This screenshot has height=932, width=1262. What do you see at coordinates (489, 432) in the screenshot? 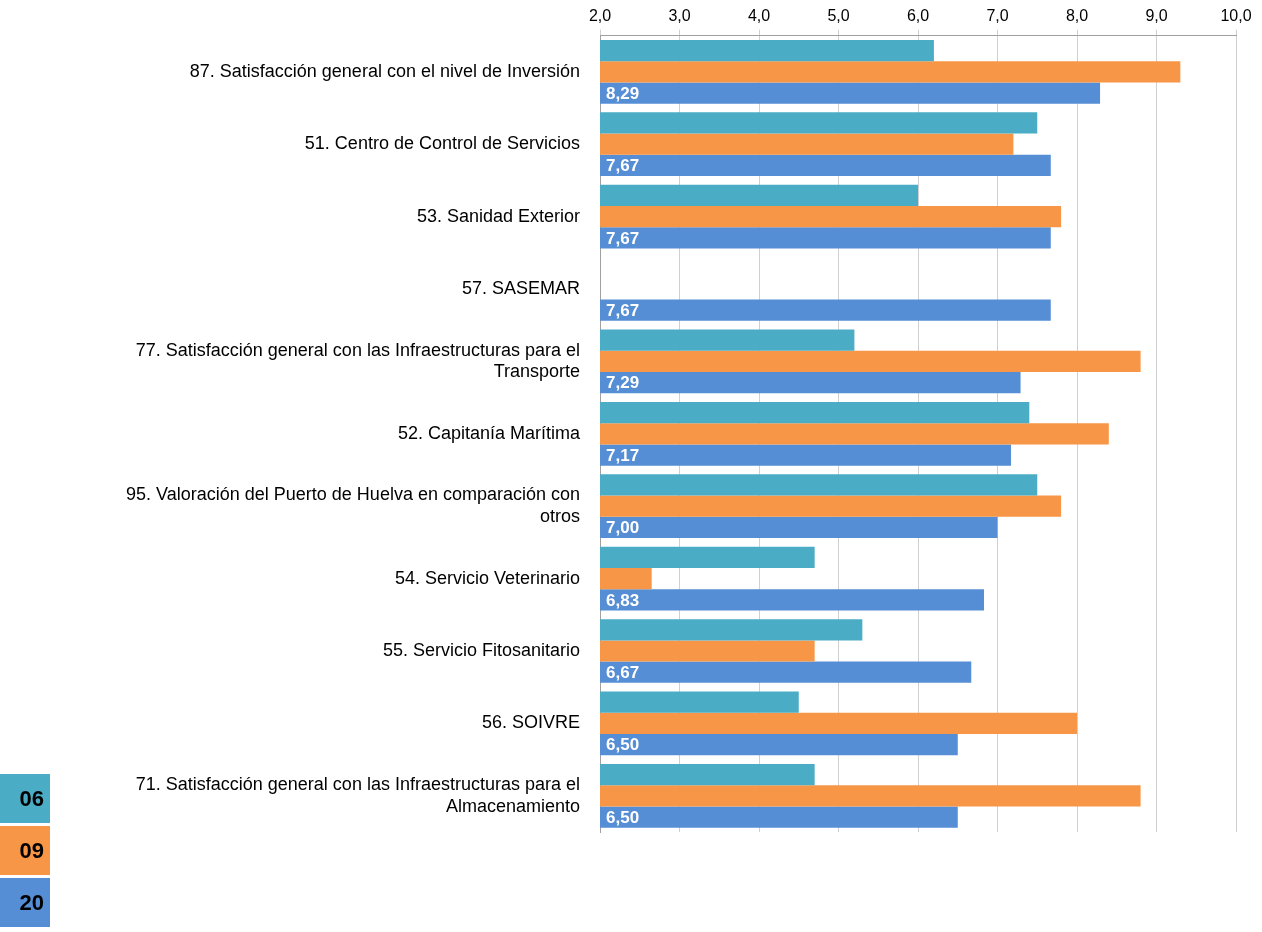
I see `y-tick-label: 52. Capitanía Marítima` at bounding box center [489, 432].